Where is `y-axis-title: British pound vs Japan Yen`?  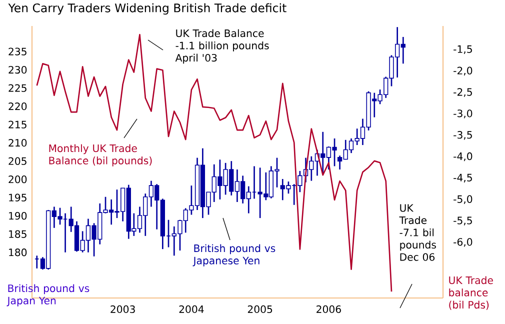
y-axis-title: British pound vs Japan Yen is located at coordinates (48, 295).